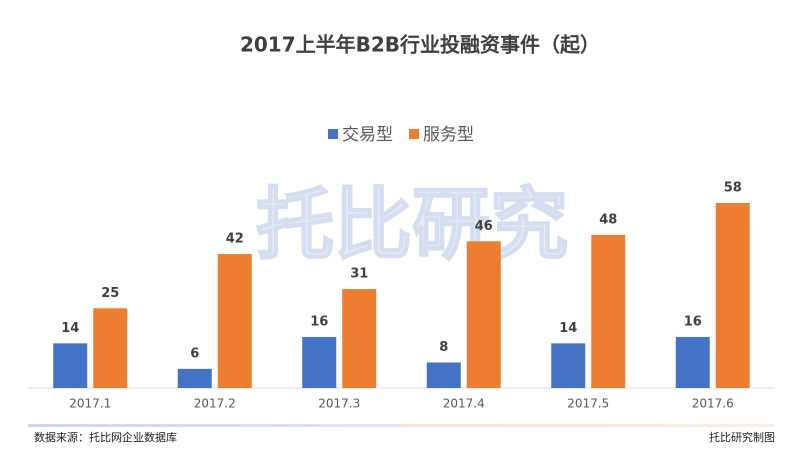  What do you see at coordinates (110, 293) in the screenshot?
I see `value-label: 25` at bounding box center [110, 293].